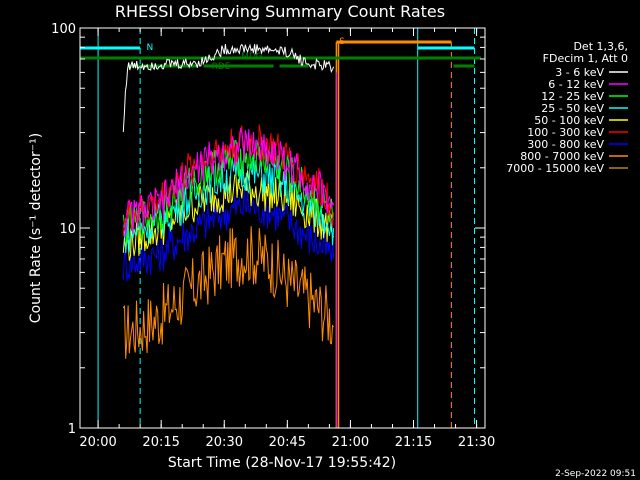  What do you see at coordinates (72, 429) in the screenshot?
I see `y-tick-label: 1` at bounding box center [72, 429].